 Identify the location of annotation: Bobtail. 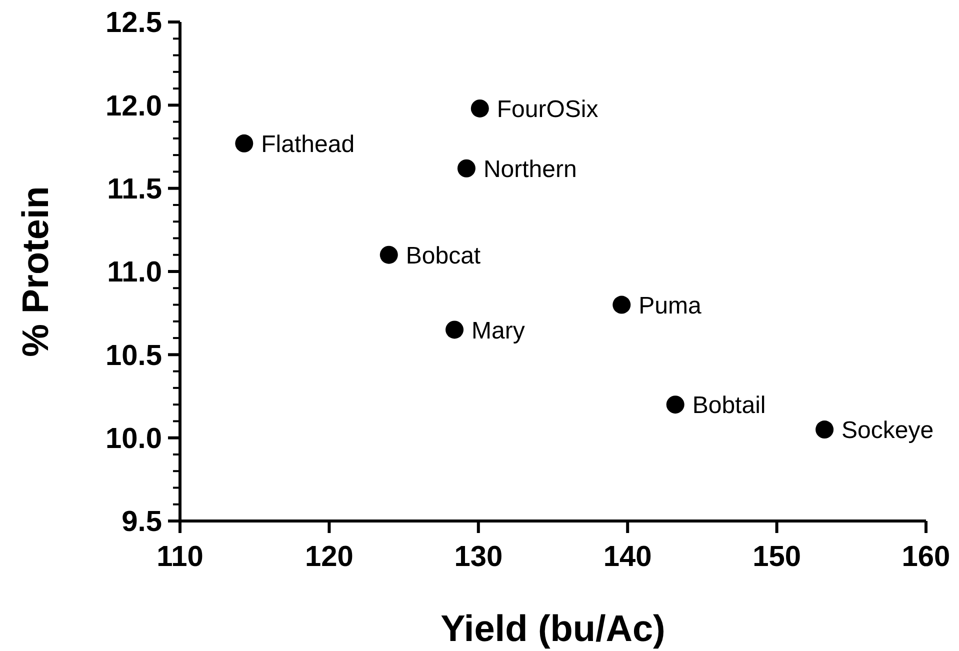
(729, 406).